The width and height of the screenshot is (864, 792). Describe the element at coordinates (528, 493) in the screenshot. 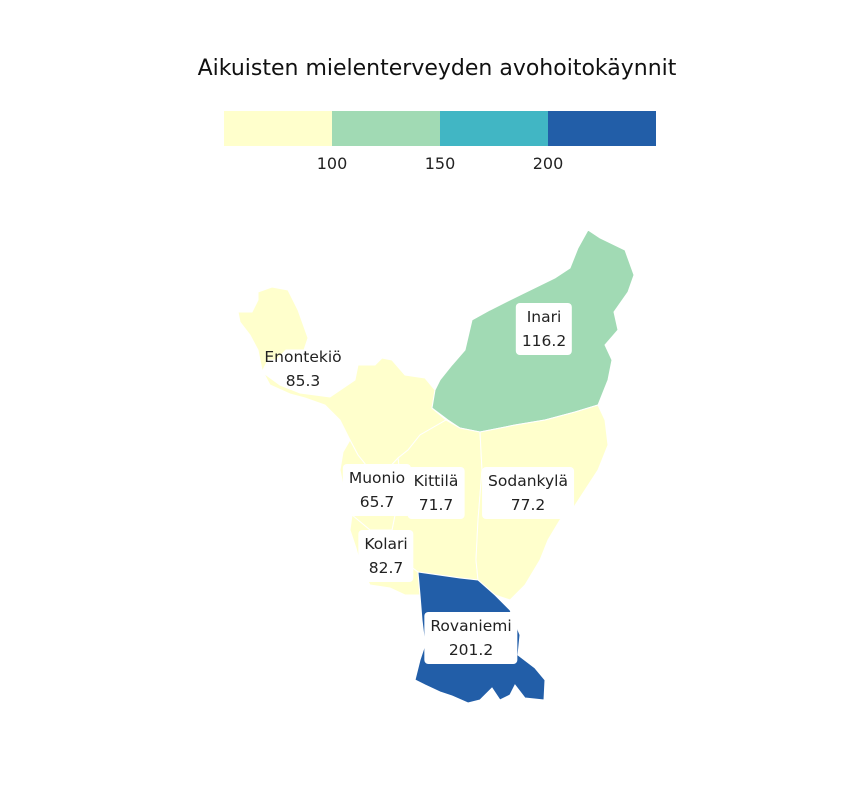

I see `label-sodankyla: Sodankylä 77.2` at that location.